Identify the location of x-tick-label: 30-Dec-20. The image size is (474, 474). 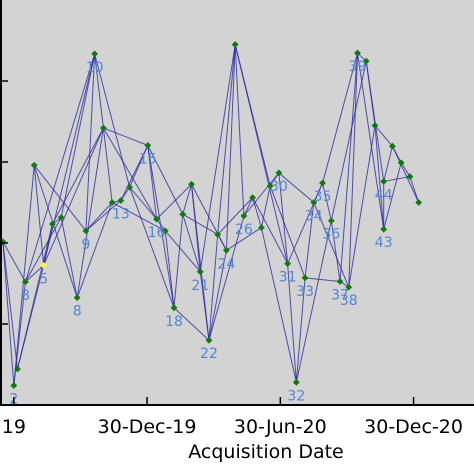
(413, 427).